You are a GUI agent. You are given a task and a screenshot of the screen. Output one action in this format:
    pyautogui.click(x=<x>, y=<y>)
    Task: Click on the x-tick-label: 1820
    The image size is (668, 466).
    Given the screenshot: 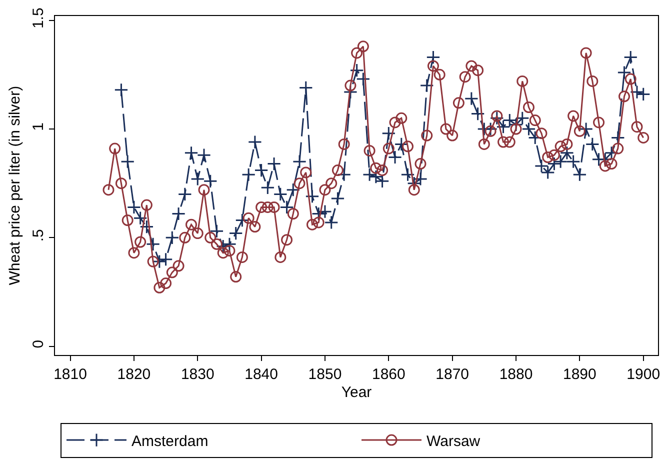 What is the action you would take?
    pyautogui.click(x=134, y=374)
    